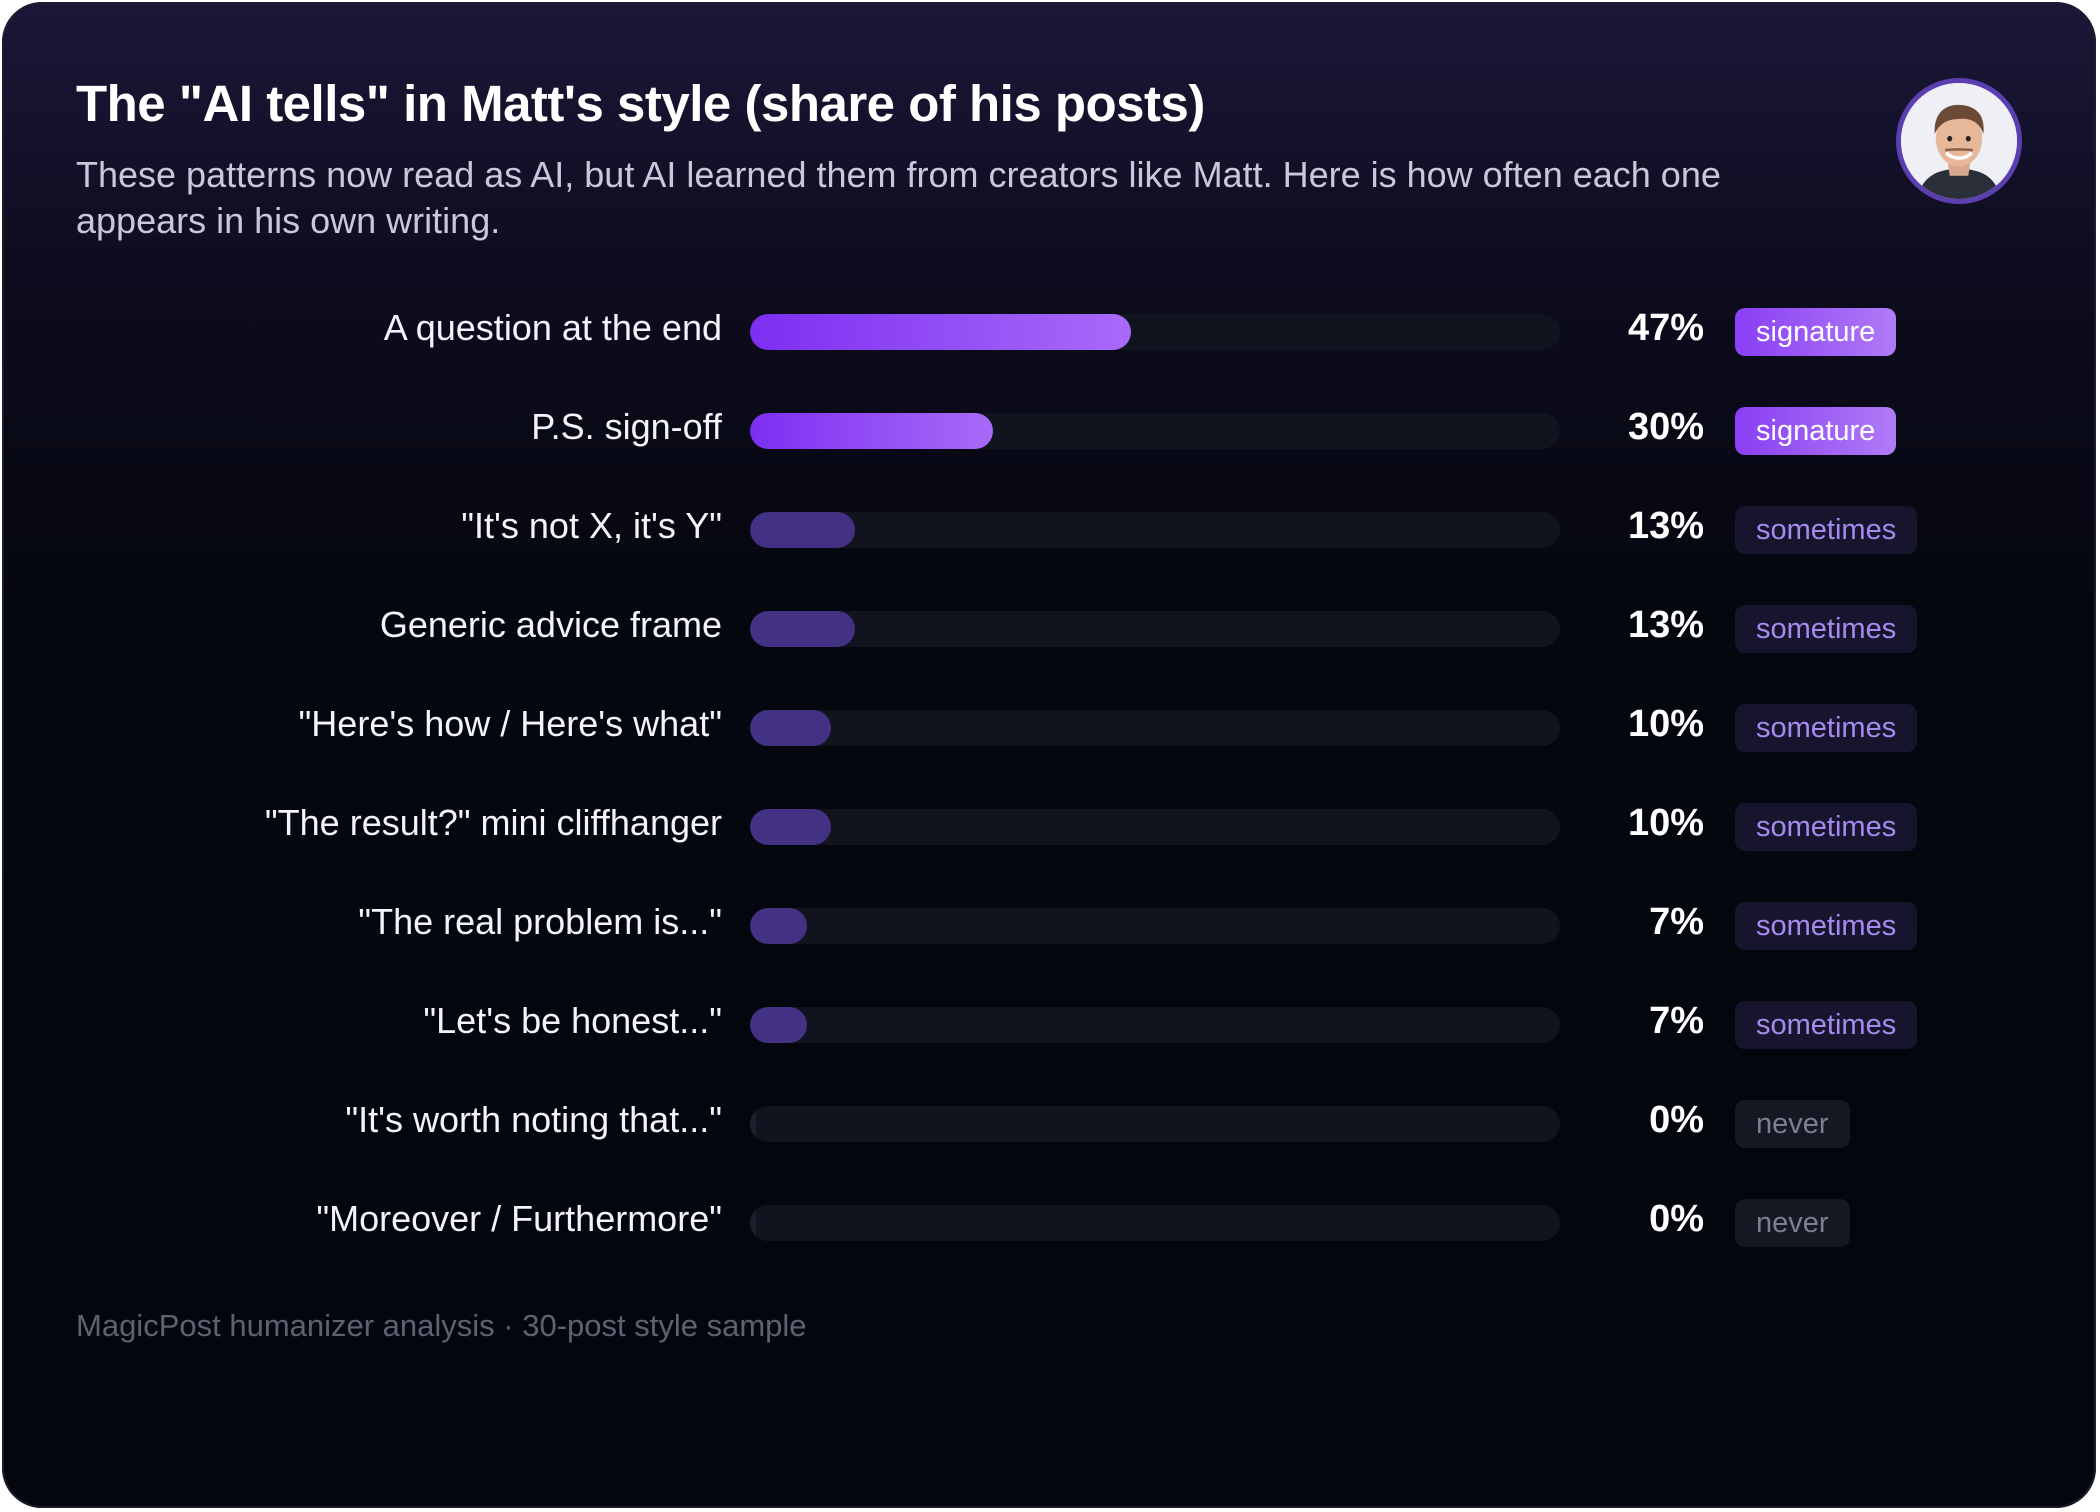 The image size is (2100, 1512). I want to click on bar-category-label: "The result?" mini cliffhanger, so click(493, 822).